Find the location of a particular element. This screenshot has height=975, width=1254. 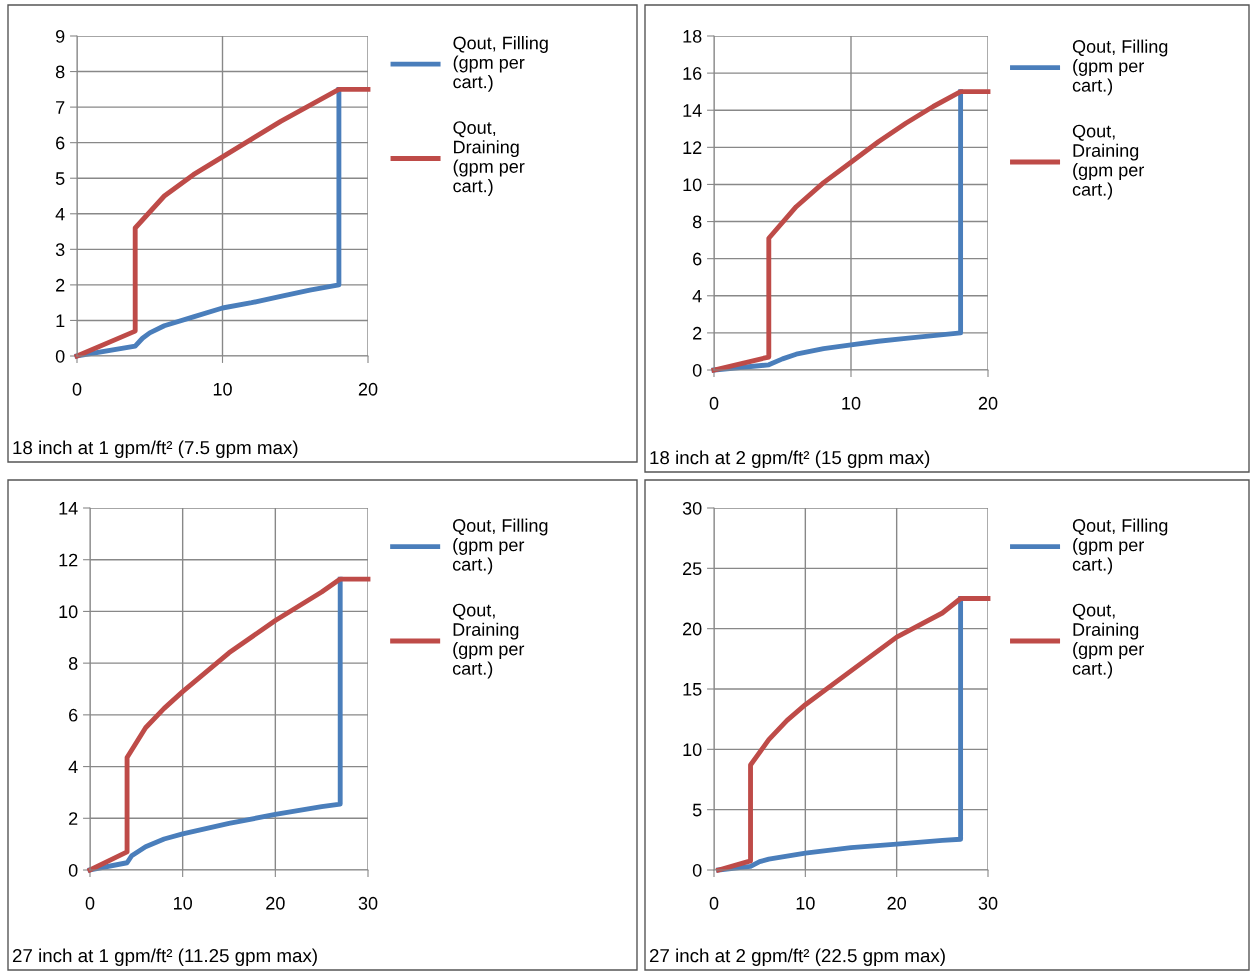

y-tick-label: 20 is located at coordinates (692, 629).